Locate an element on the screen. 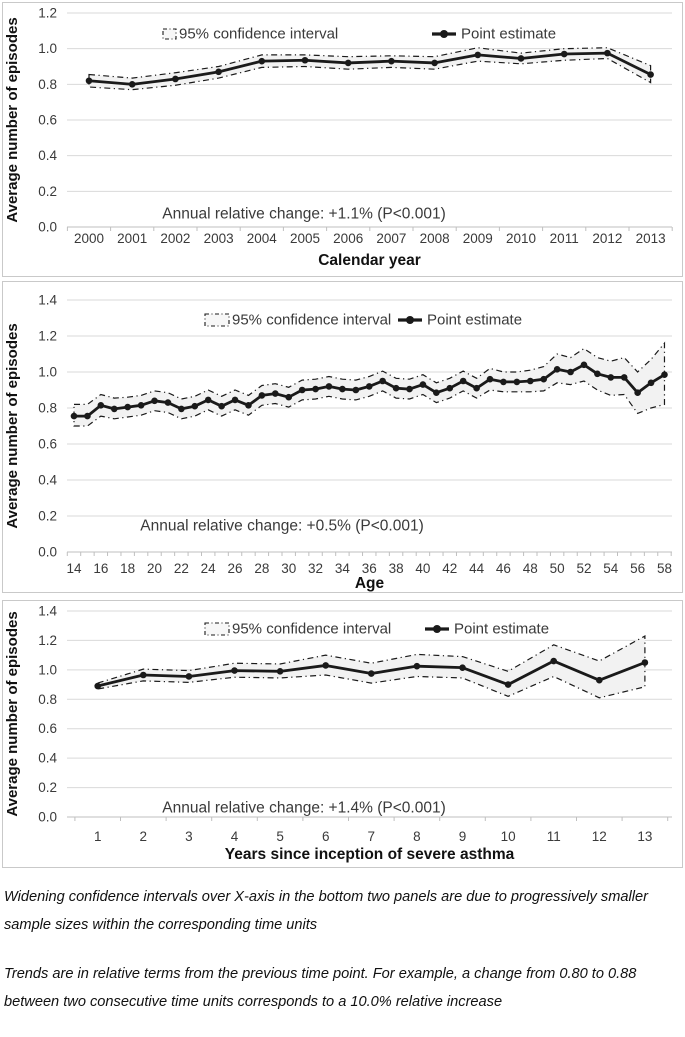  svg-text: 18 is located at coordinates (127, 568).